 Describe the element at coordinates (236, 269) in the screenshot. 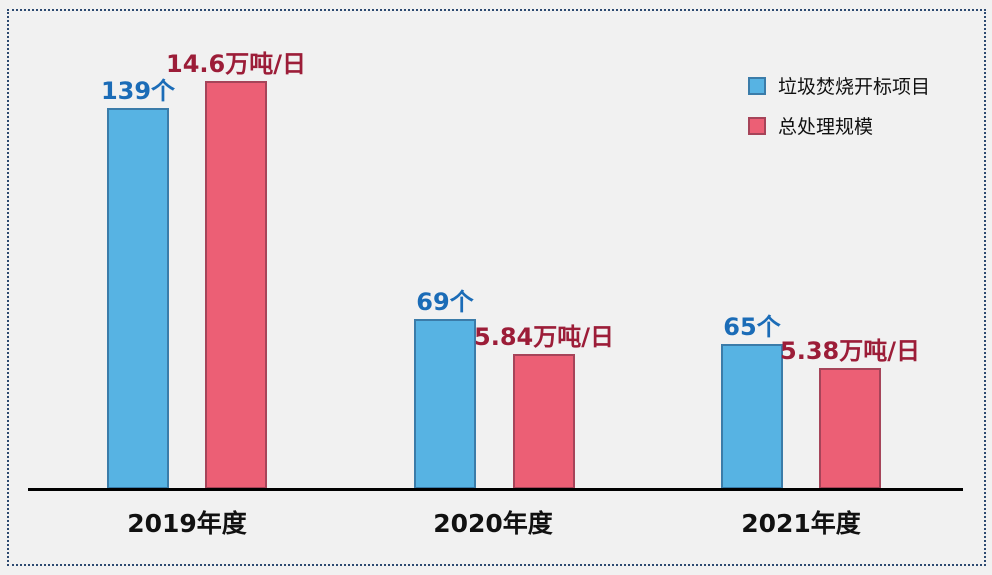

I see `bar-scale-2019: 14.6万吨/日` at that location.